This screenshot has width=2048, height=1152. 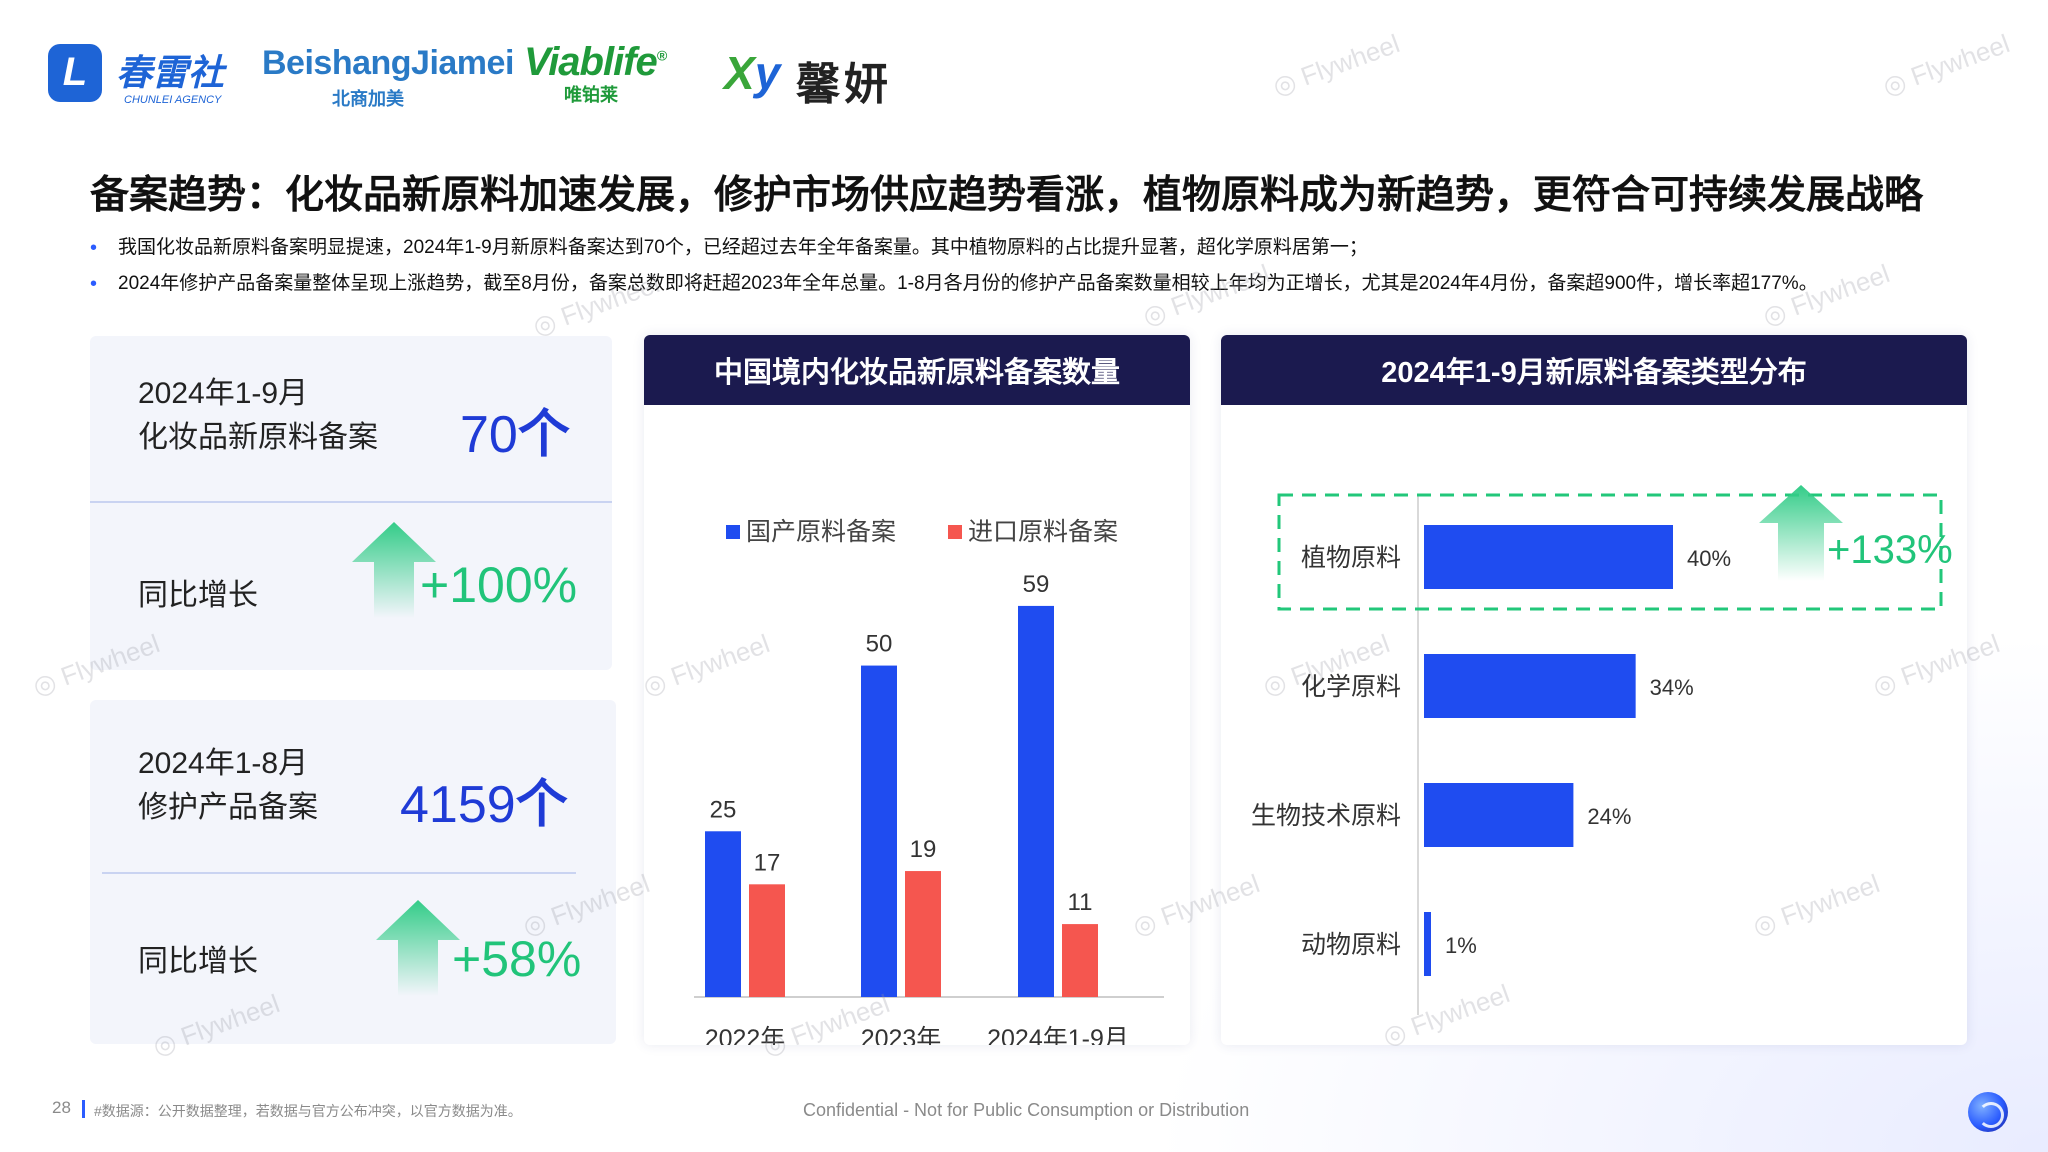 I want to click on xinyan-mark-y: y, so click(x=767, y=73).